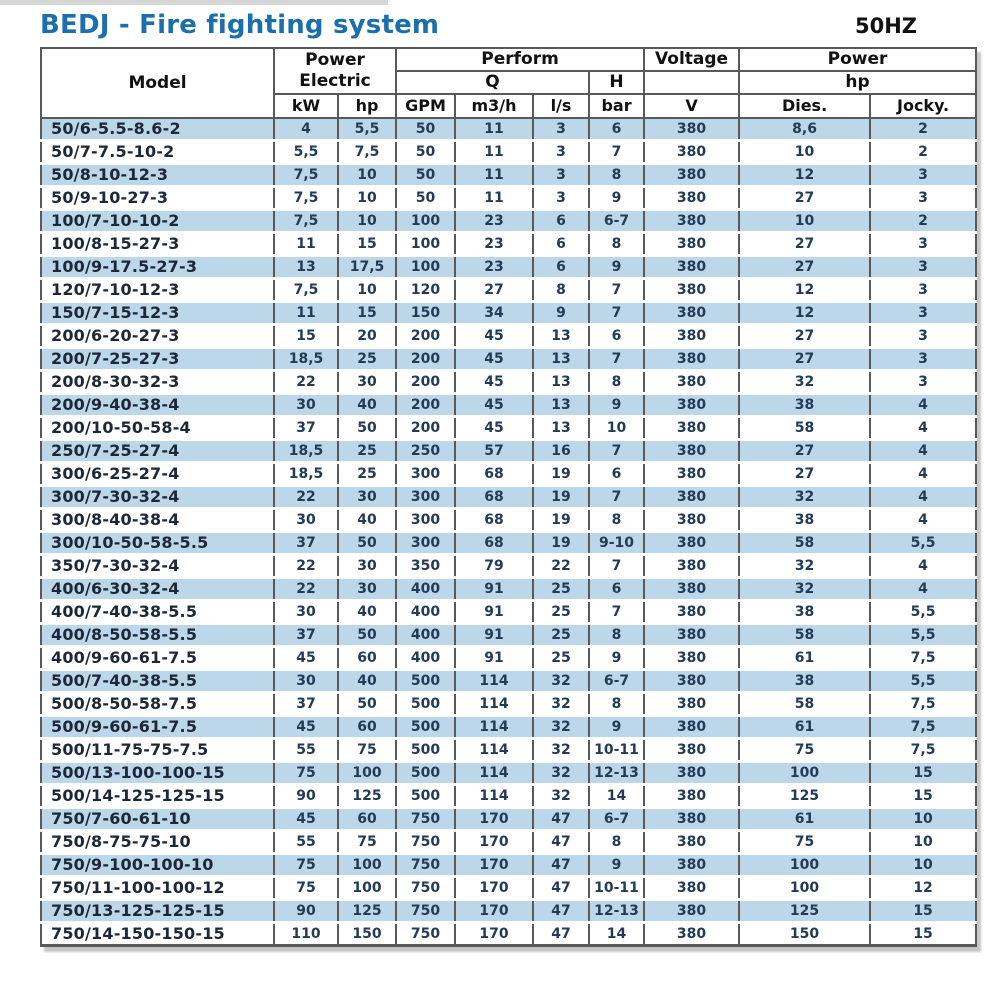 Image resolution: width=1000 pixels, height=1000 pixels. Describe the element at coordinates (425, 681) in the screenshot. I see `value-cell: 500` at that location.